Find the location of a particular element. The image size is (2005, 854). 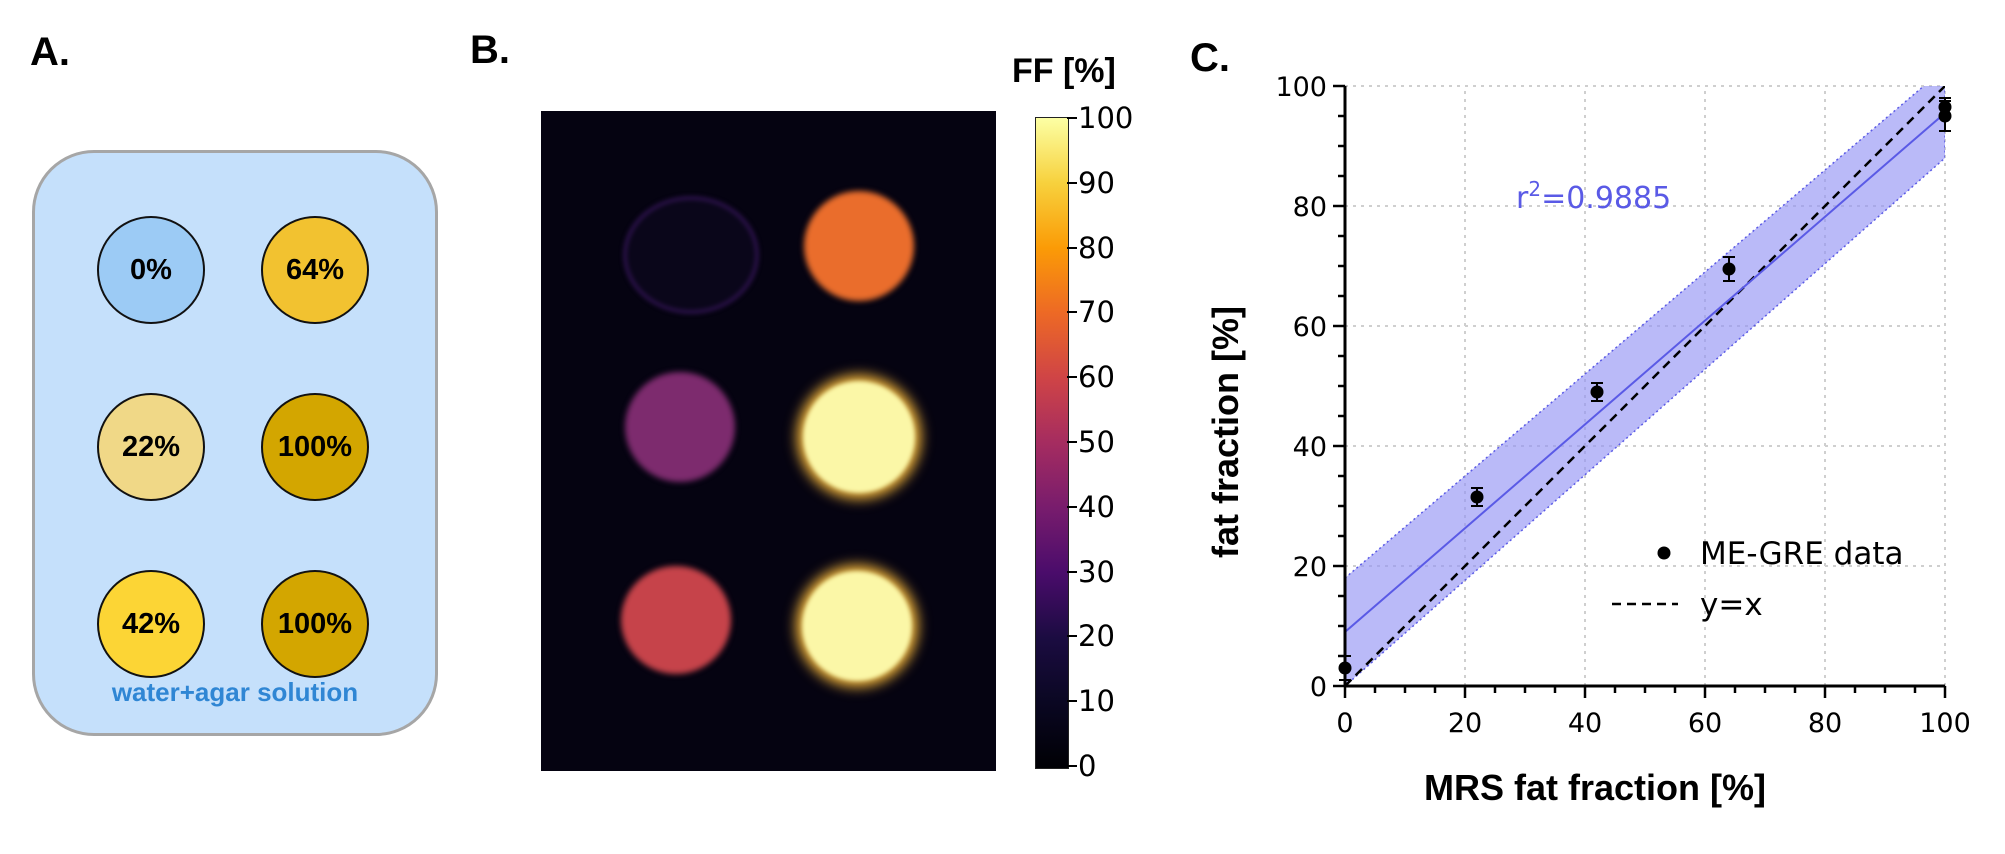

vial-2: 22% is located at coordinates (151, 447).